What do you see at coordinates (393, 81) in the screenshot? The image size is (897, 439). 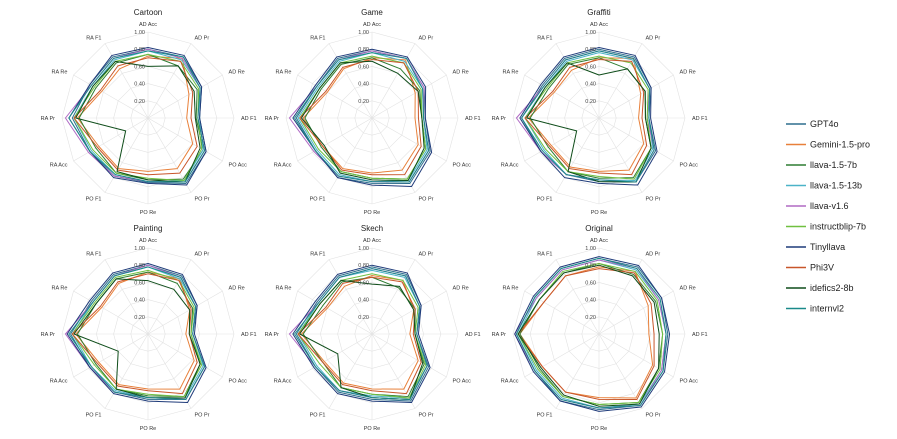 I see `spoke-ad-pr` at bounding box center [393, 81].